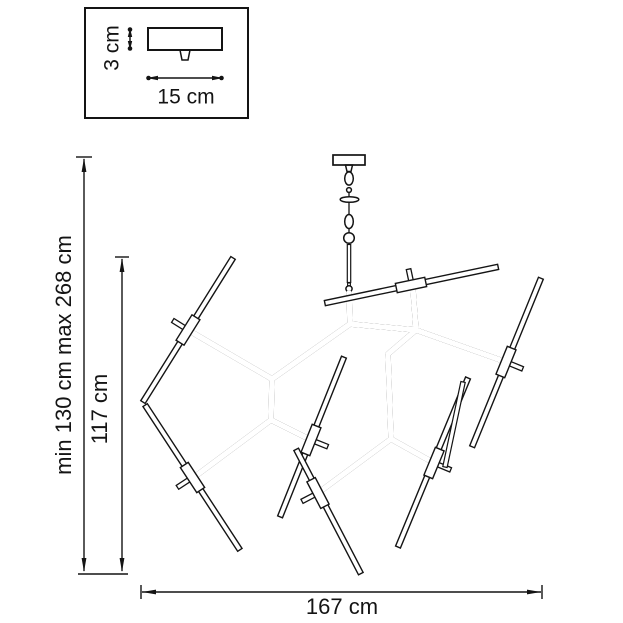 The image size is (623, 623). What do you see at coordinates (112, 48) in the screenshot?
I see `detail-height-label: 3 cm` at bounding box center [112, 48].